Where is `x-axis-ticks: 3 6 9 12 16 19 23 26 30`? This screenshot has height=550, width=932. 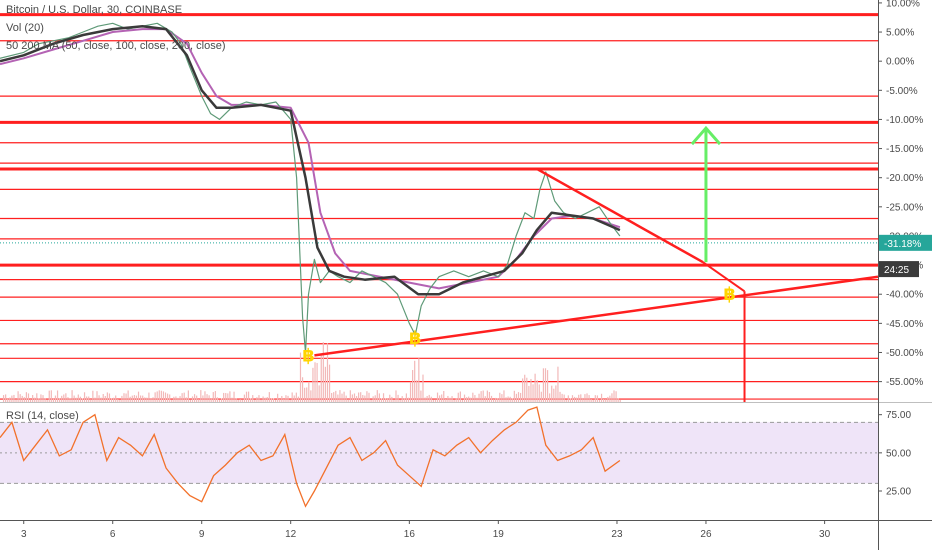
x-axis-ticks: 3 6 9 12 16 19 23 26 30 is located at coordinates (426, 530).